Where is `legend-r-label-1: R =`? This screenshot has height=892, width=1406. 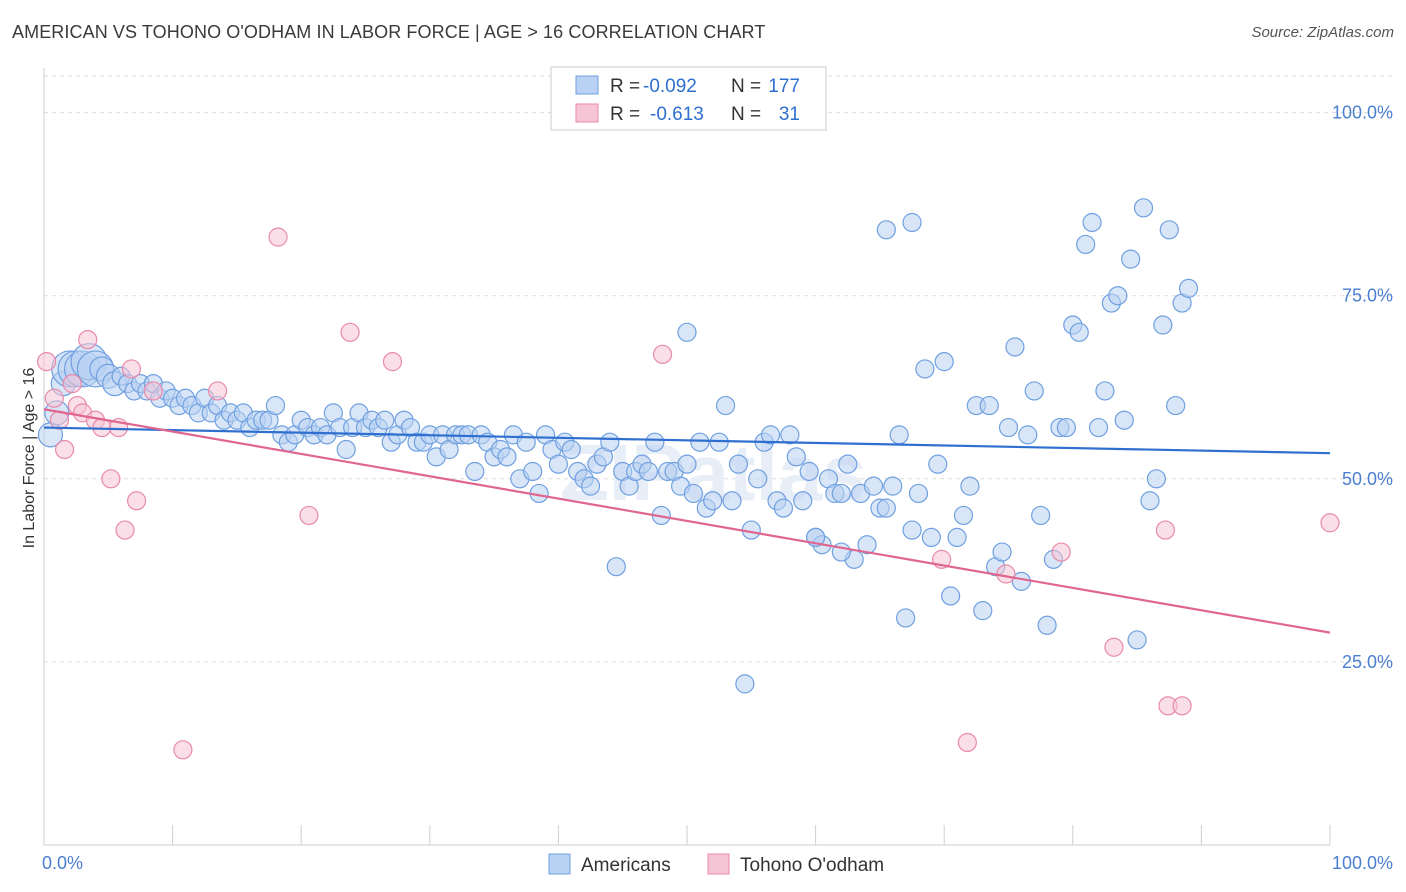 legend-r-label-1: R = is located at coordinates (625, 86).